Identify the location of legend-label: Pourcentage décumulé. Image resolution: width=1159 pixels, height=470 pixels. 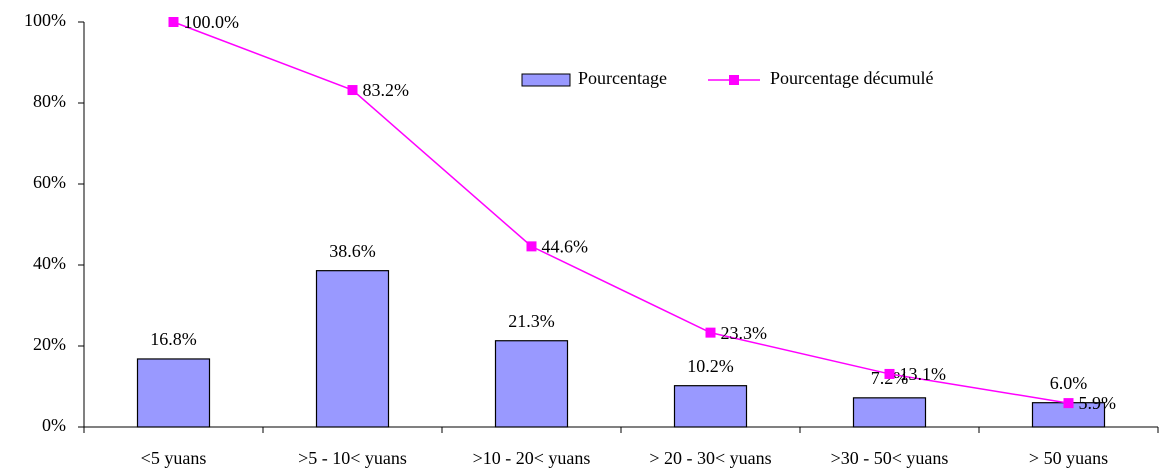
(851, 78).